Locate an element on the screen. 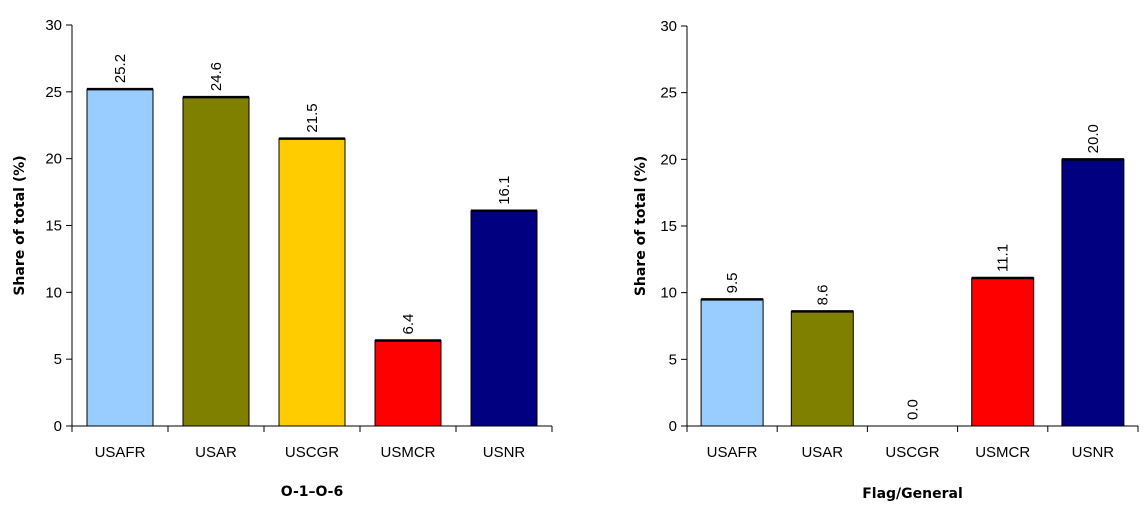  data-label: 21.5 is located at coordinates (312, 117).